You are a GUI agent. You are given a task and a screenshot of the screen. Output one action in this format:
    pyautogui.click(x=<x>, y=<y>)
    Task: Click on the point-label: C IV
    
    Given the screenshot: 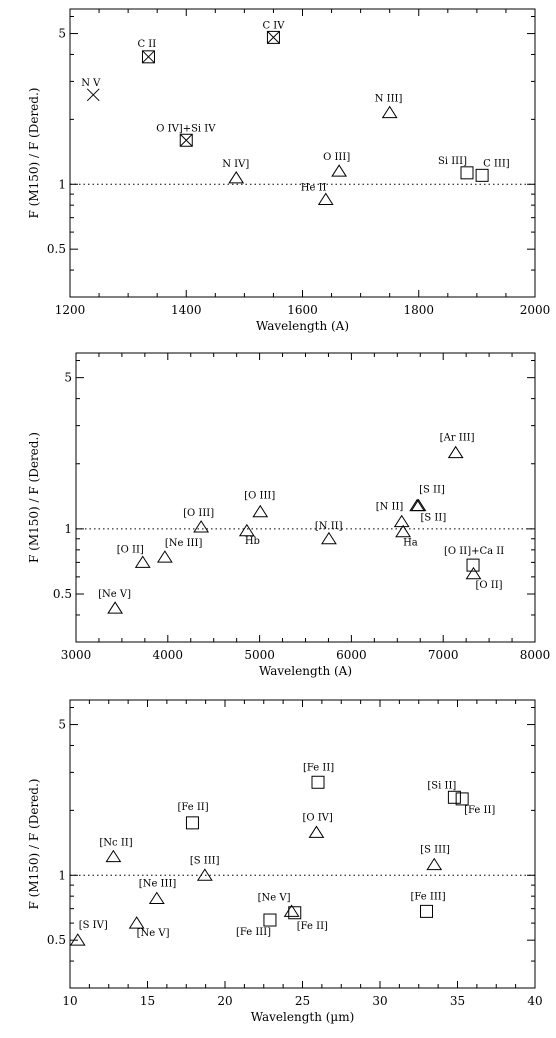 What is the action you would take?
    pyautogui.click(x=273, y=25)
    